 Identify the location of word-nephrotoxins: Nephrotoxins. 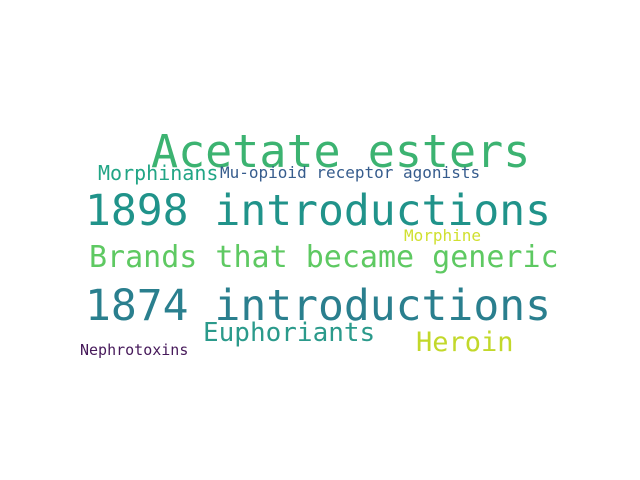
(134, 350).